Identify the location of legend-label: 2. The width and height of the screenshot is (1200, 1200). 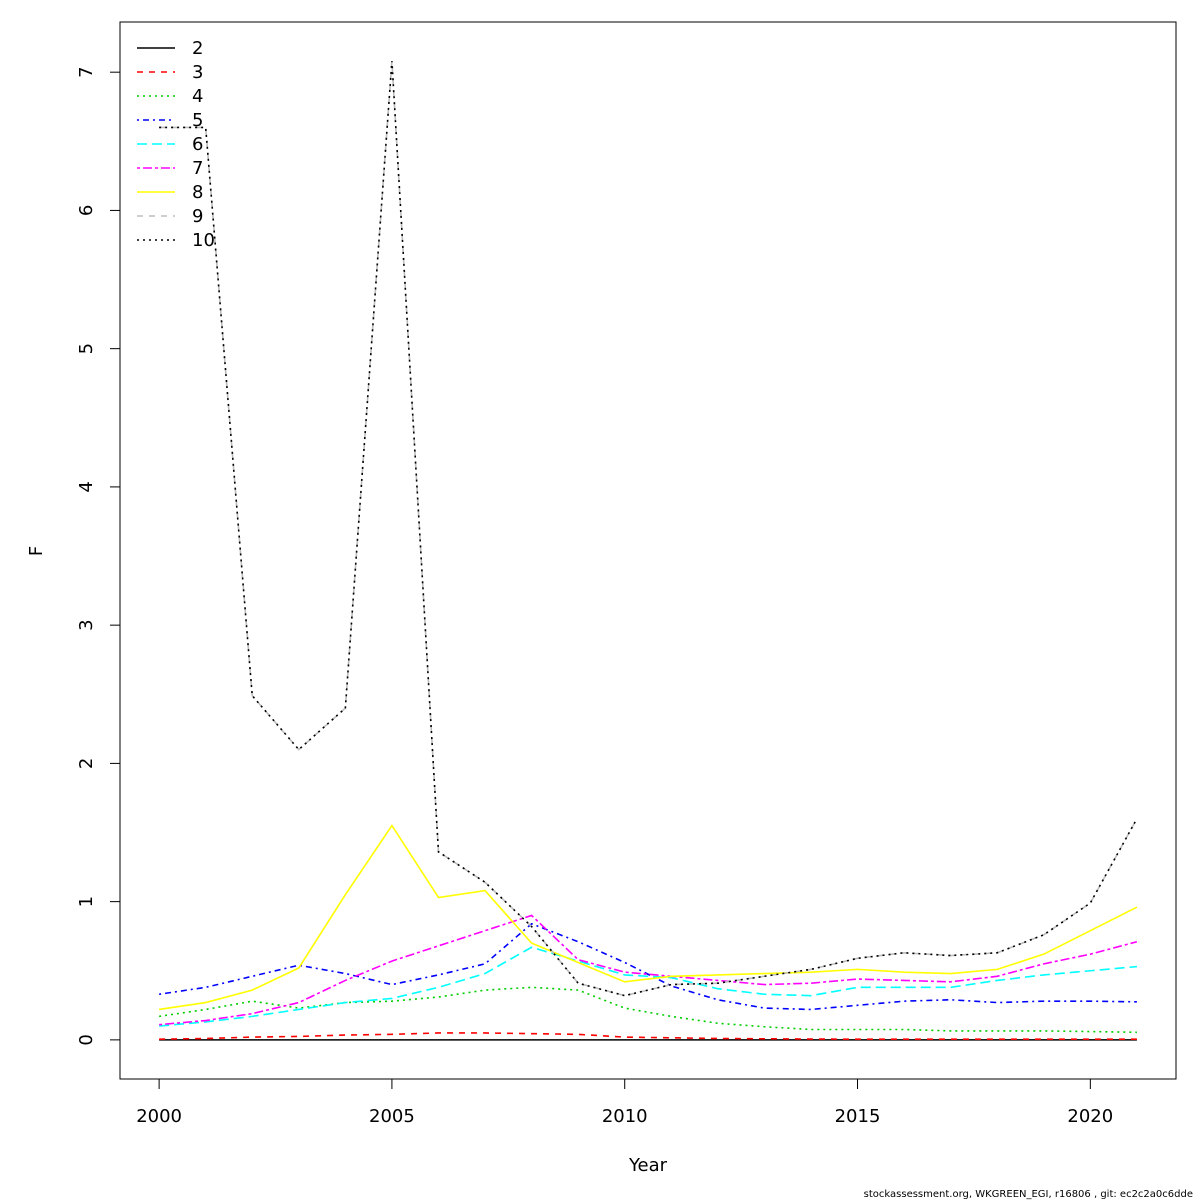
(197, 48).